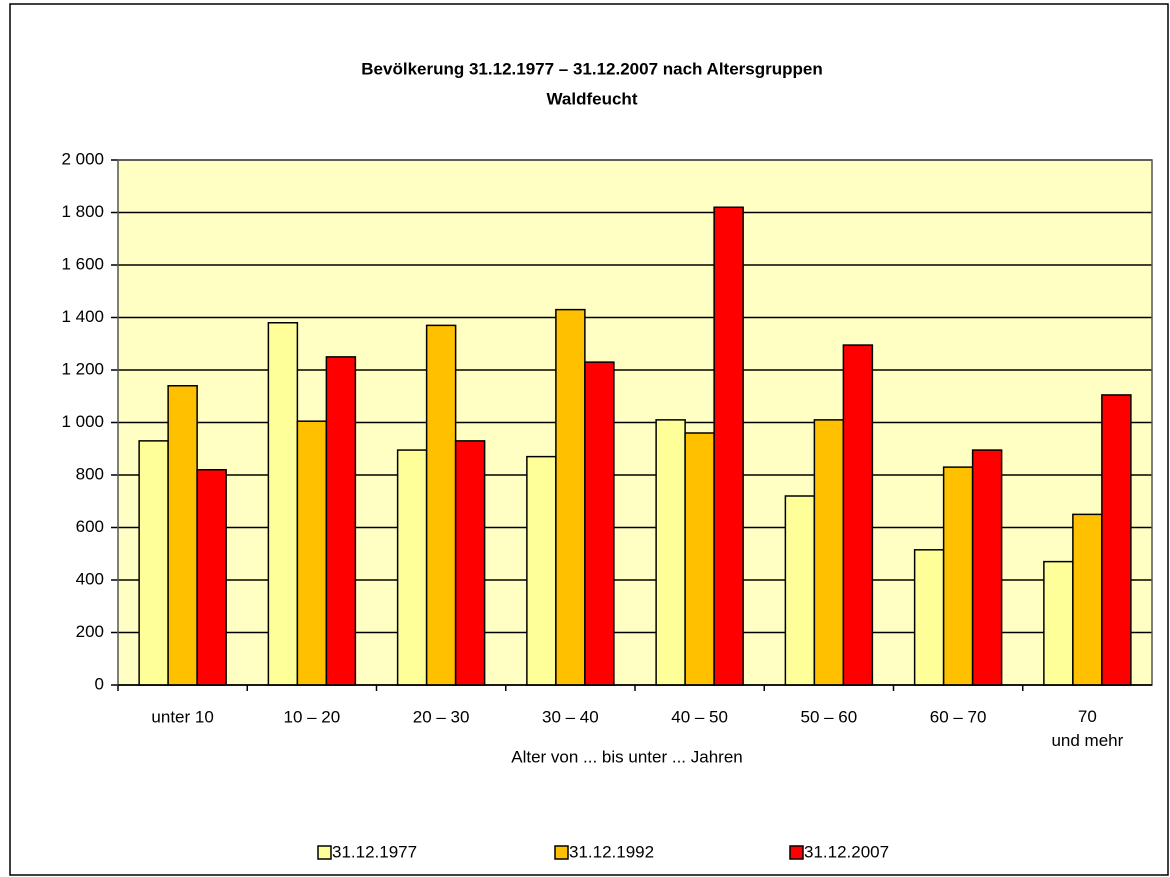 The height and width of the screenshot is (877, 1170). What do you see at coordinates (82, 368) in the screenshot?
I see `y-tick-label: 1 200` at bounding box center [82, 368].